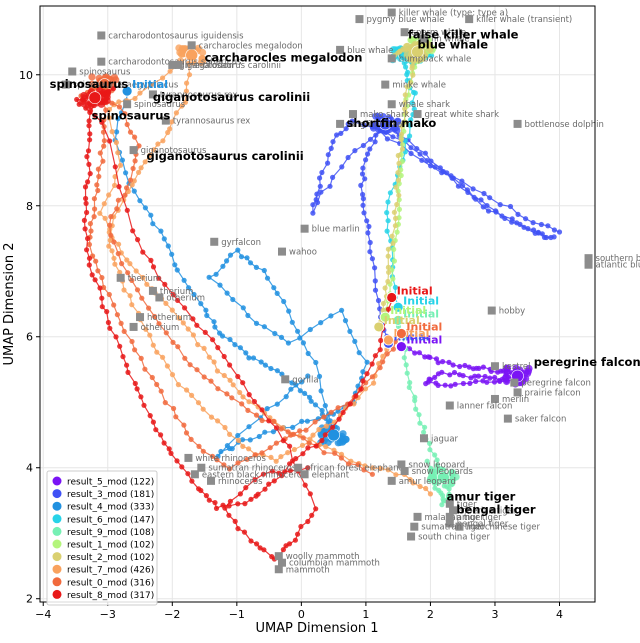 Image resolution: width=640 pixels, height=643 pixels. Describe the element at coordinates (89, 84) in the screenshot. I see `highlight-label: spinosaurus` at that location.